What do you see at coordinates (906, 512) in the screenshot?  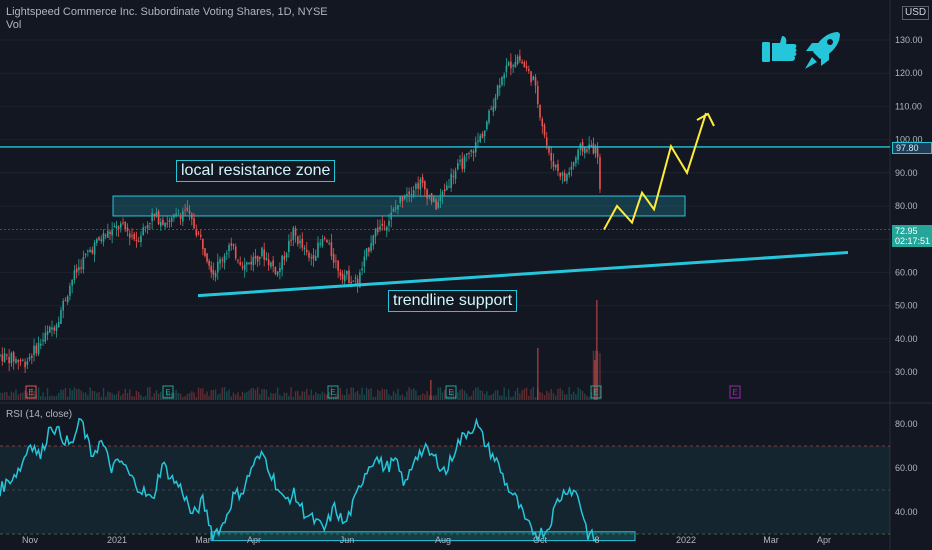 I see `rsi-tick-label: 40.00` at bounding box center [906, 512].